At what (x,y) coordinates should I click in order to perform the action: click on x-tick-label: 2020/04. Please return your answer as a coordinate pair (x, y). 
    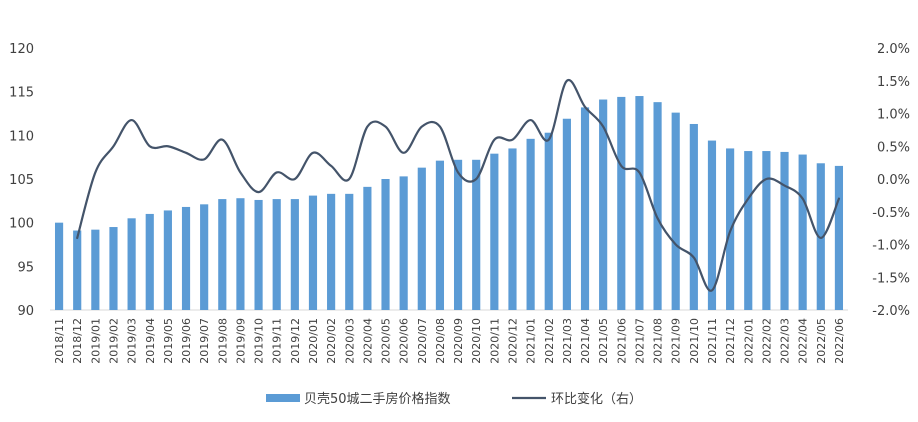
    Looking at the image, I should click on (367, 341).